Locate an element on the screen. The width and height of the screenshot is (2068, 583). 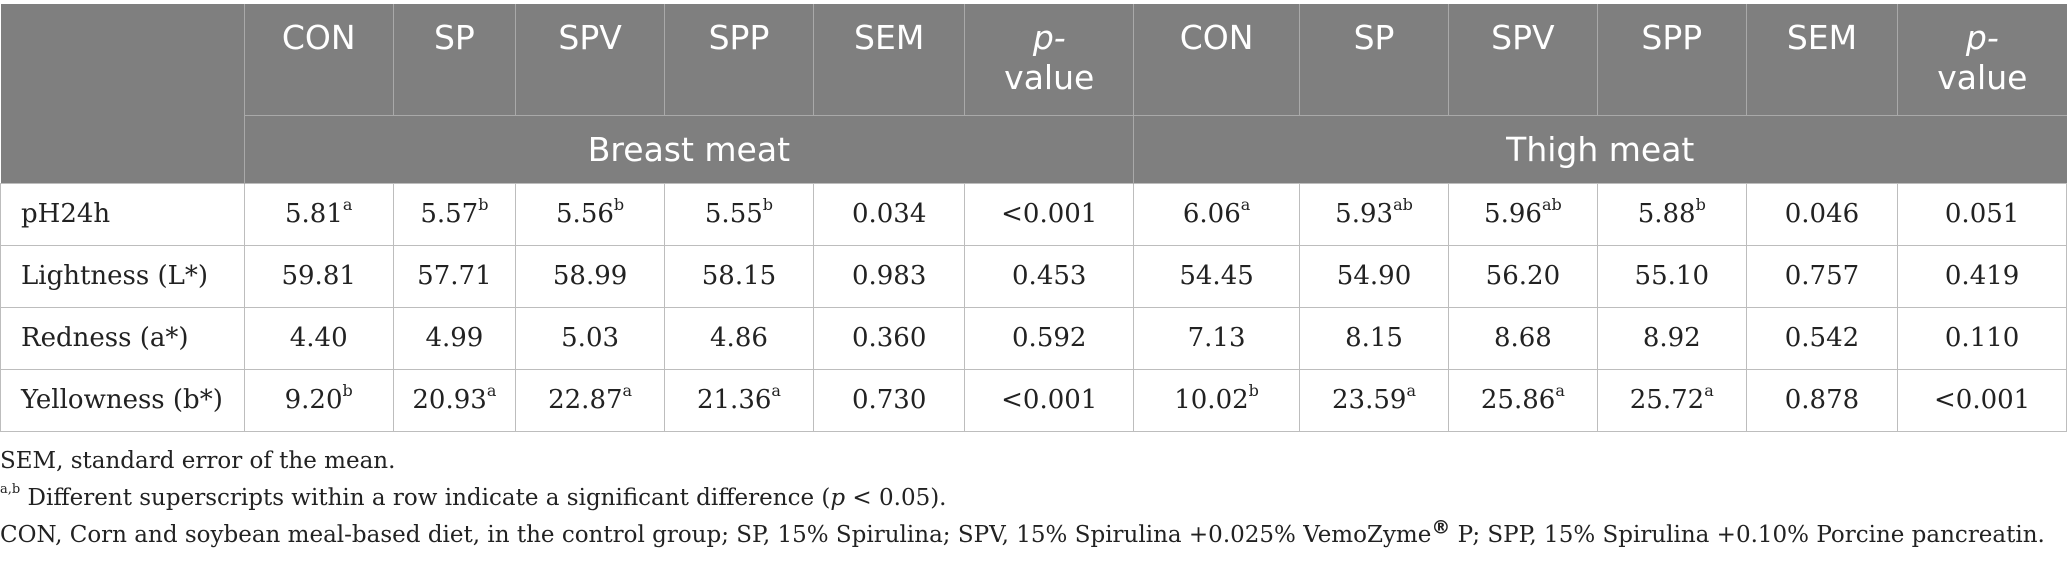
table-cell: 0.419 is located at coordinates (1982, 276).